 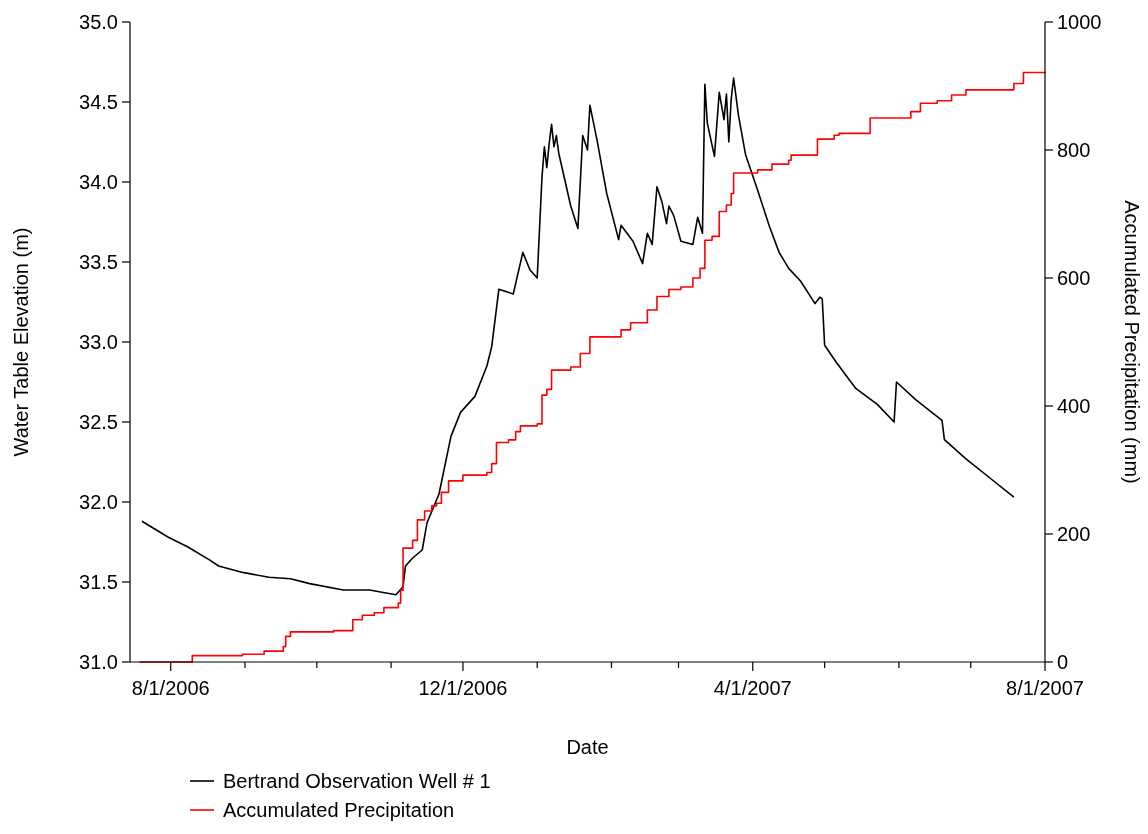 I want to click on y-tick-label: 32.0, so click(x=98, y=502).